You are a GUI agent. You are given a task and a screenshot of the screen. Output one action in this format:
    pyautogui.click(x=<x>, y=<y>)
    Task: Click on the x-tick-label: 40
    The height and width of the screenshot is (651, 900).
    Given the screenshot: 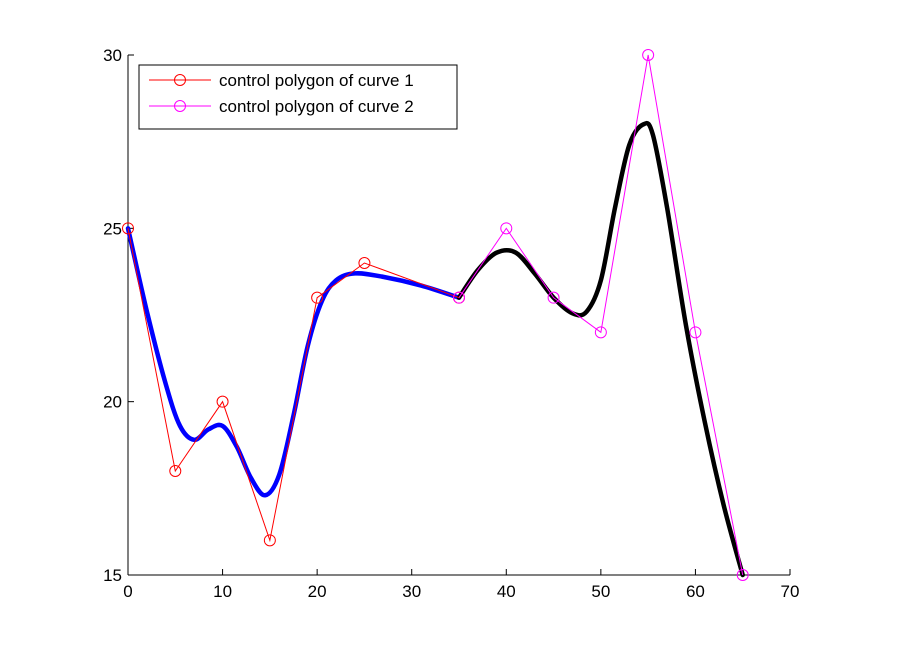 What is the action you would take?
    pyautogui.click(x=506, y=591)
    